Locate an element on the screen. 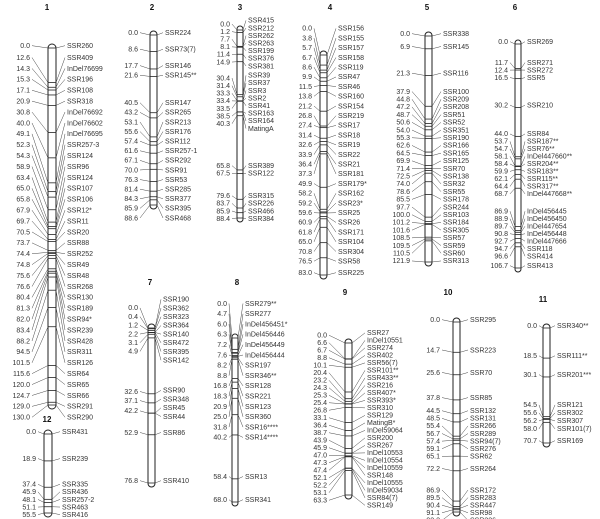 The image size is (600, 519). marker-position: 33.1 is located at coordinates (320, 418).